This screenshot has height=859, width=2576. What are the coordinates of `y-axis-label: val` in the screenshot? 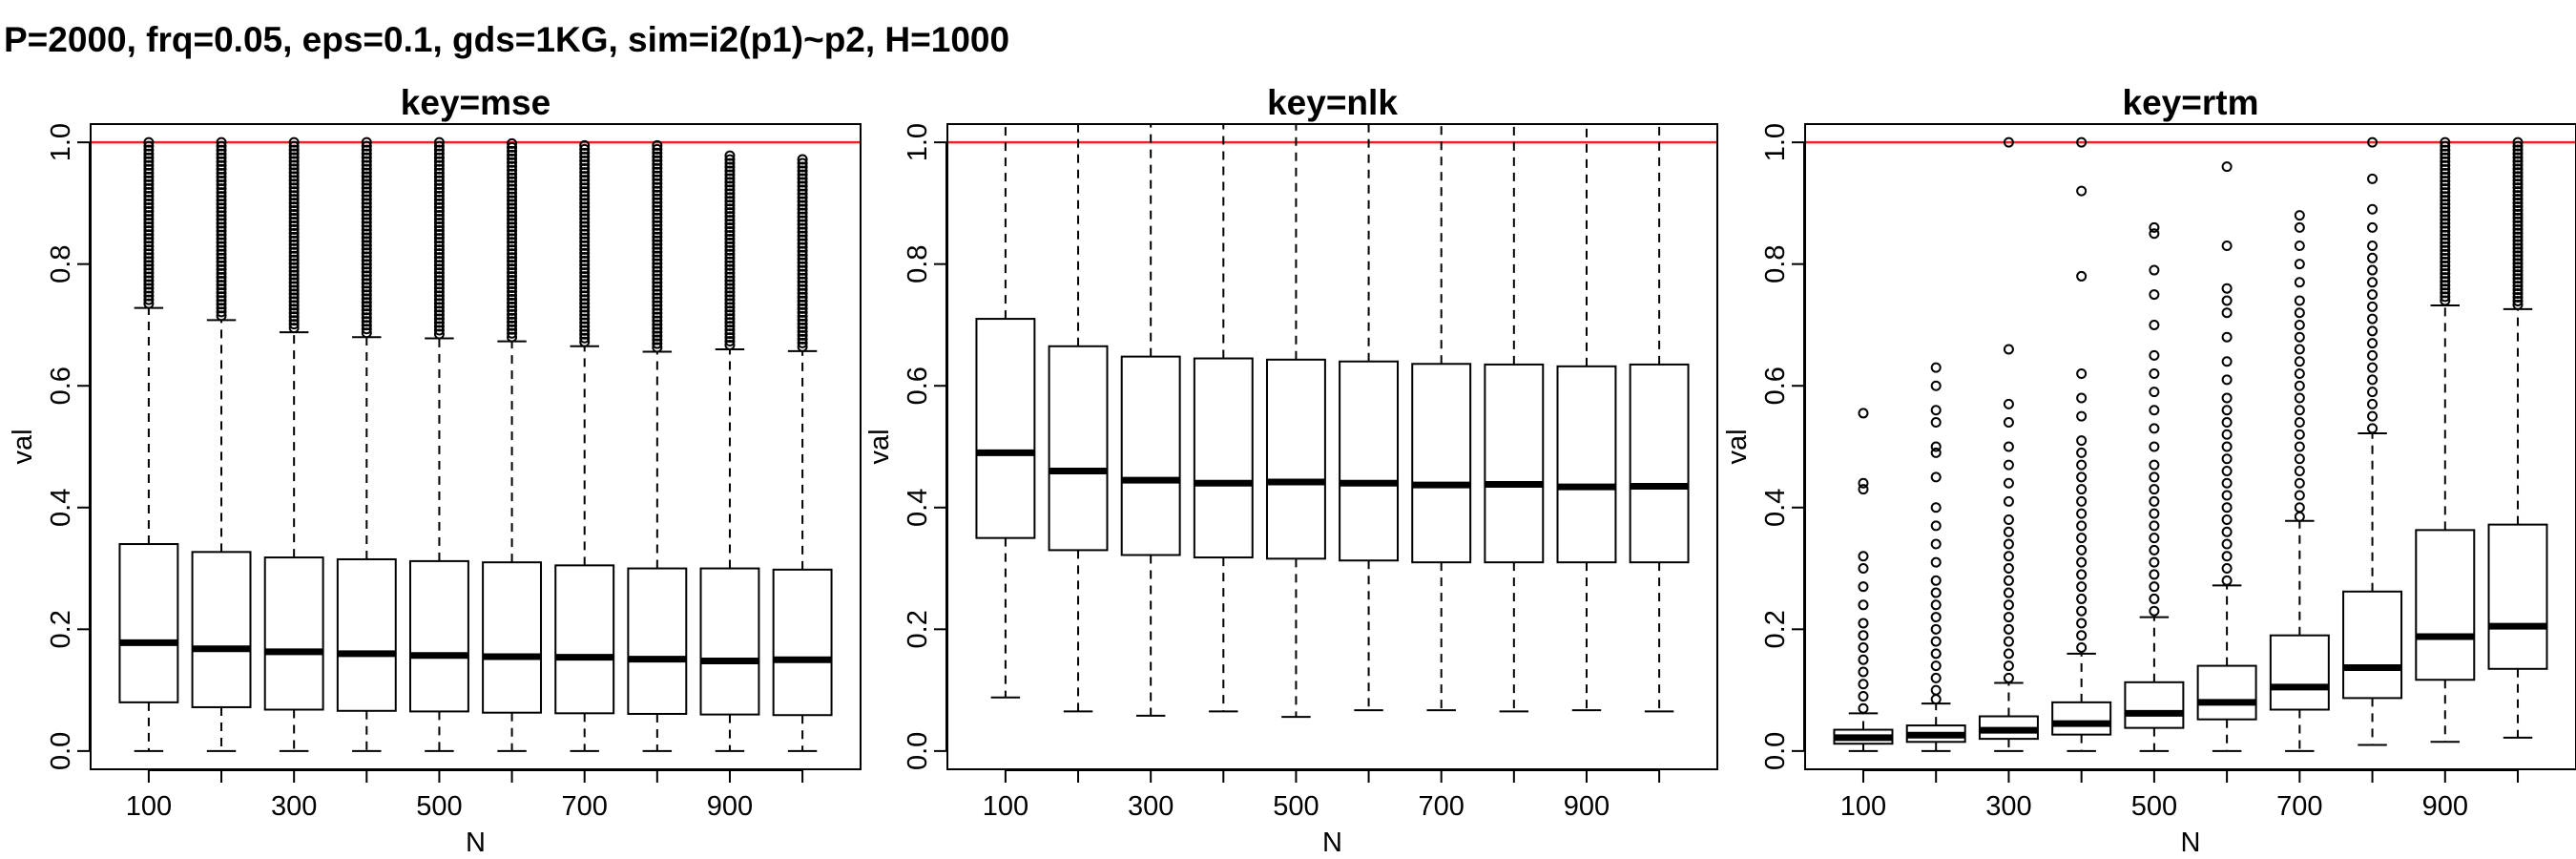 It's located at (1737, 446).